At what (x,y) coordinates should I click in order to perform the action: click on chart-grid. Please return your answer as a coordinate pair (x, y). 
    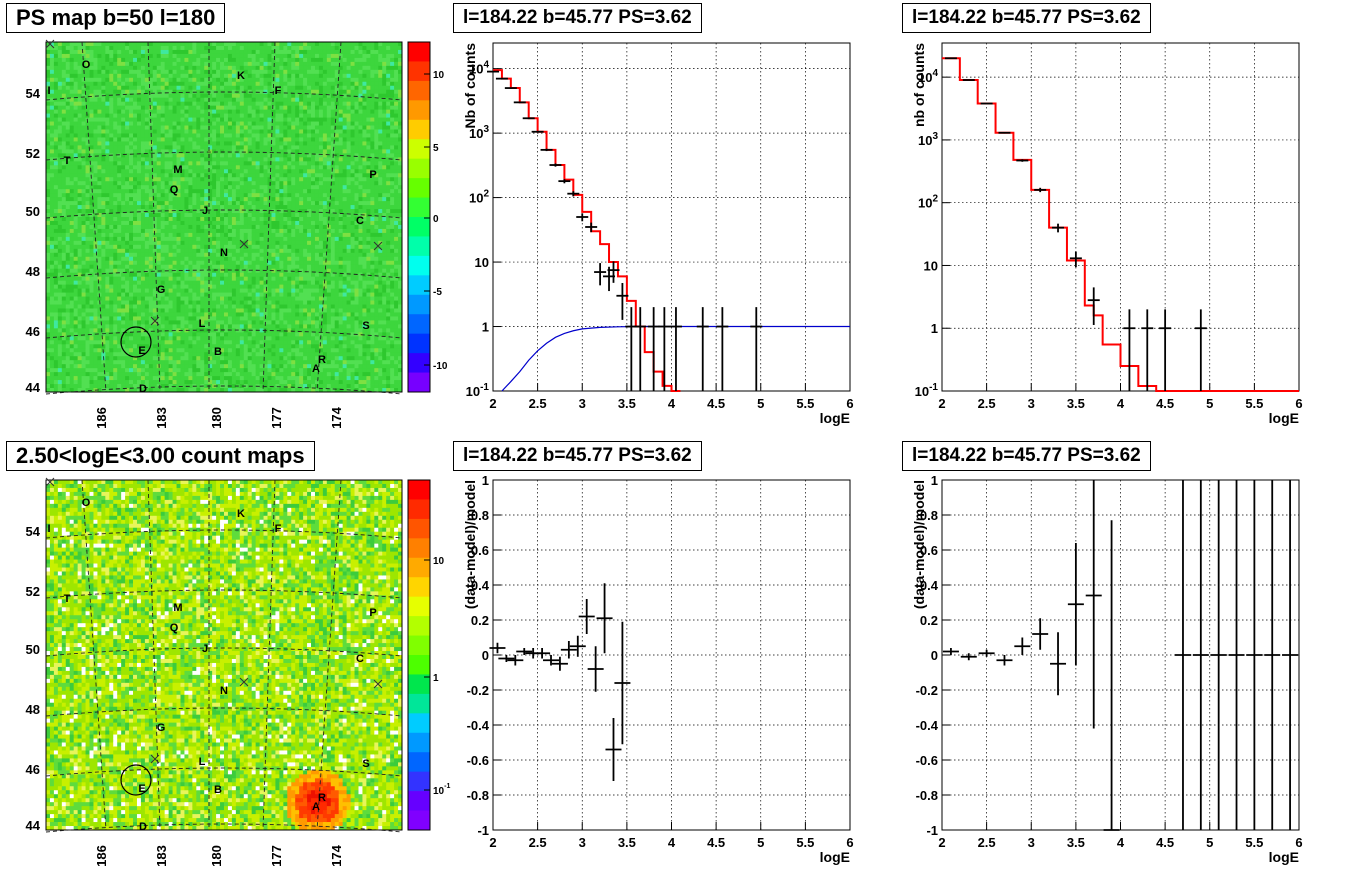
    Looking at the image, I should click on (671, 217).